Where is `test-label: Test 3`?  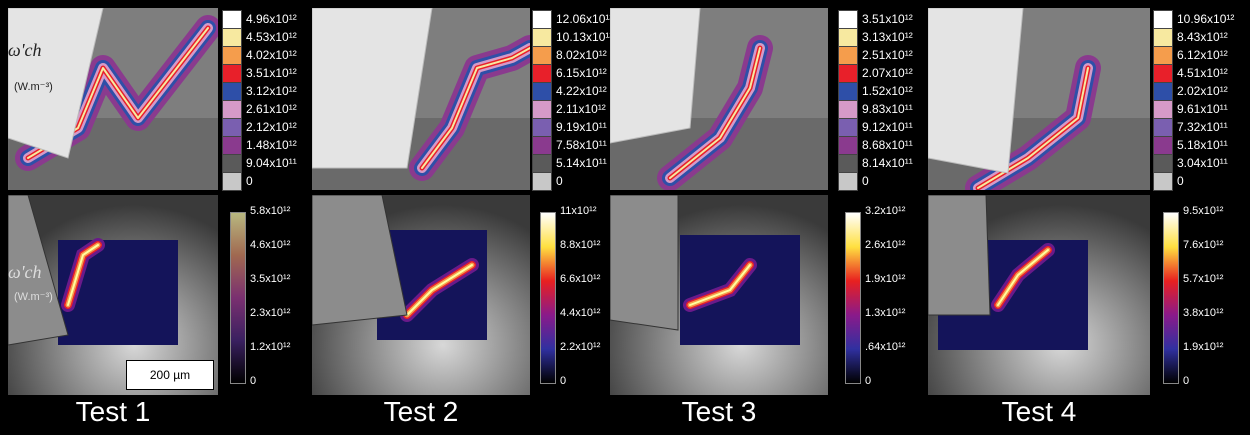
test-label: Test 3 is located at coordinates (719, 411).